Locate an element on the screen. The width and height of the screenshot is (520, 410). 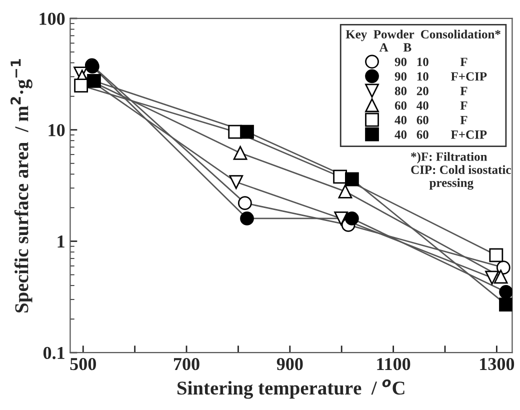
x-tick-label: 900 is located at coordinates (289, 364).